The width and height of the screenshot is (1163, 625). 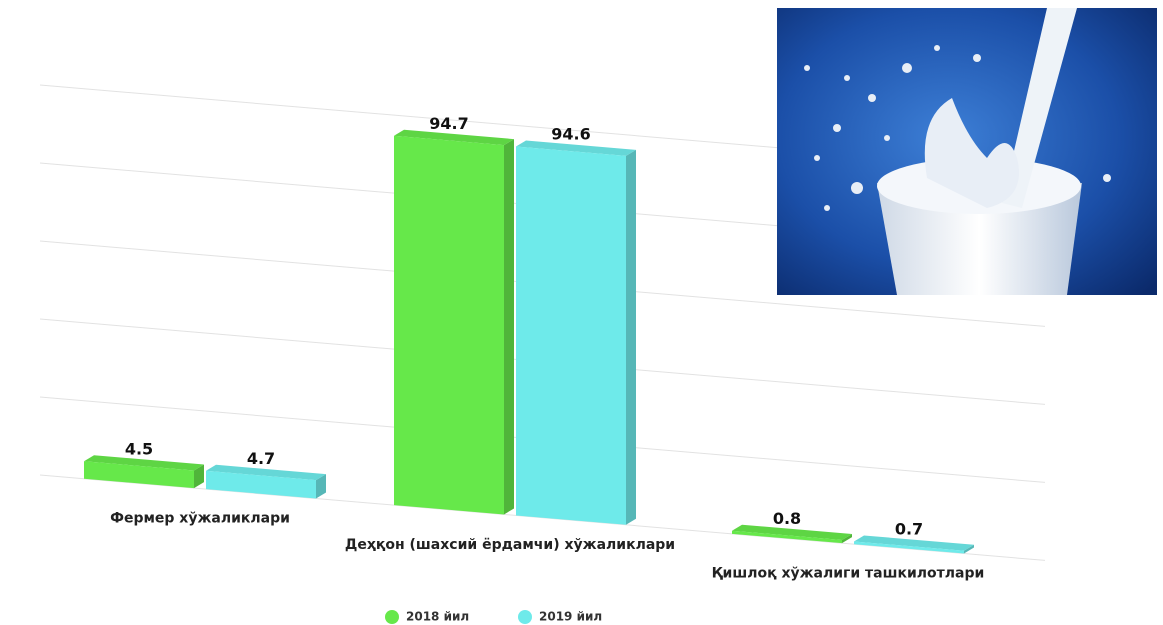 I want to click on legend-label: 2018 йил, so click(x=437, y=617).